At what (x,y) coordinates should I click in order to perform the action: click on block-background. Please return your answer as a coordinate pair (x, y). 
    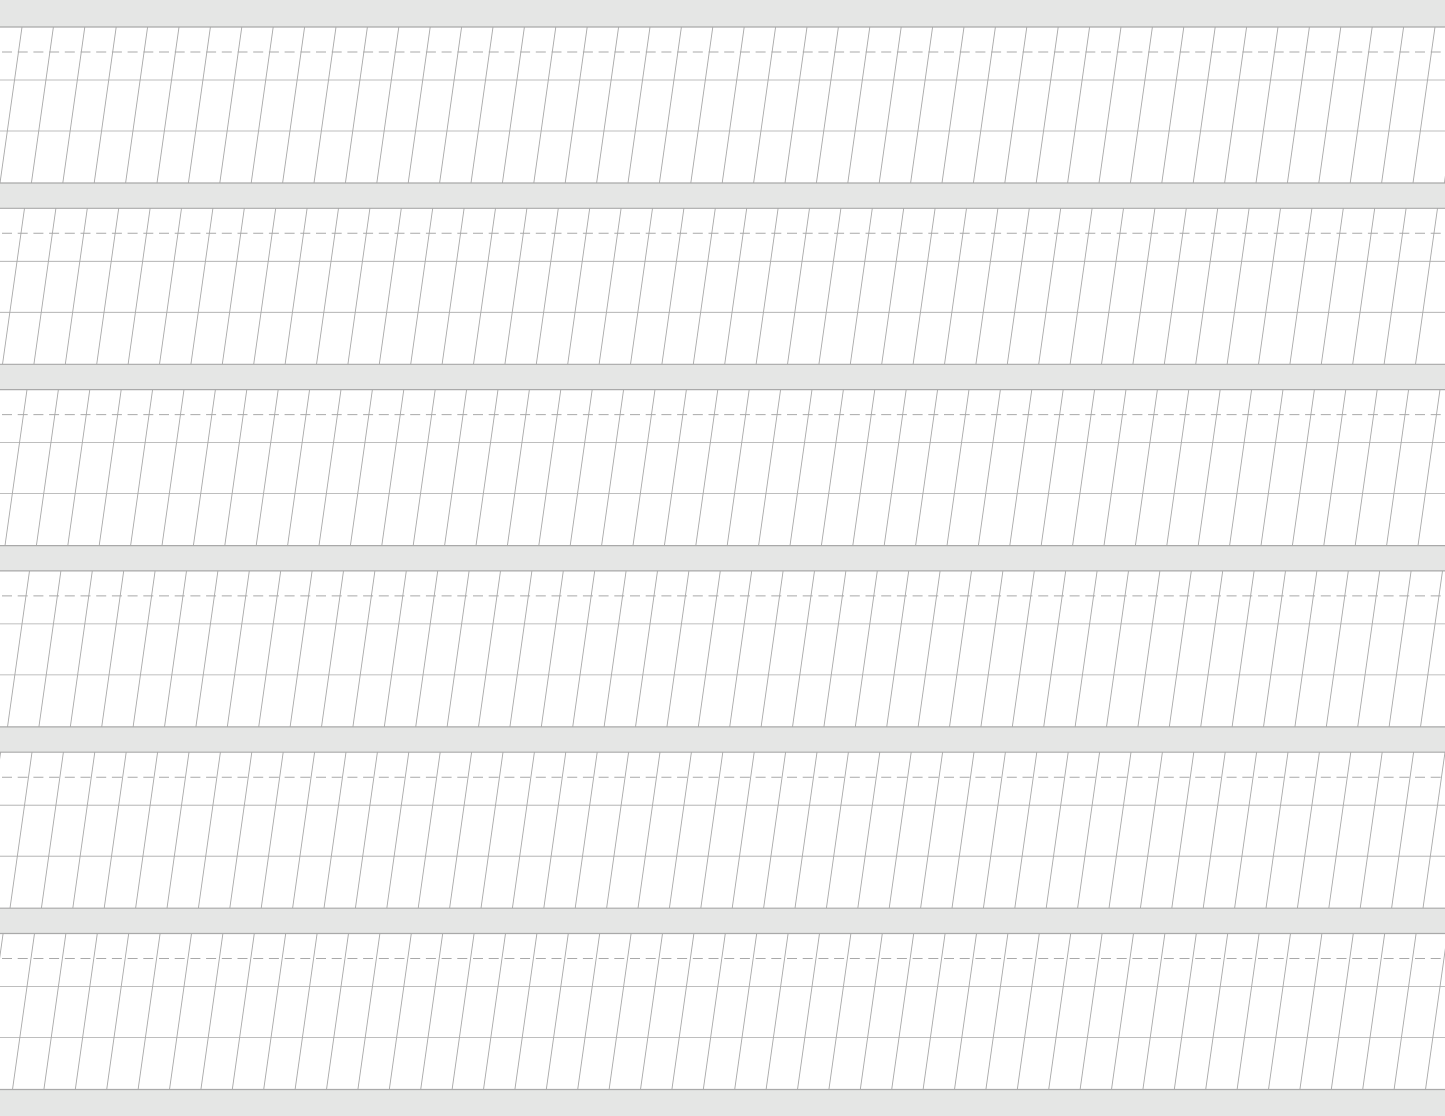
    Looking at the image, I should click on (722, 1011).